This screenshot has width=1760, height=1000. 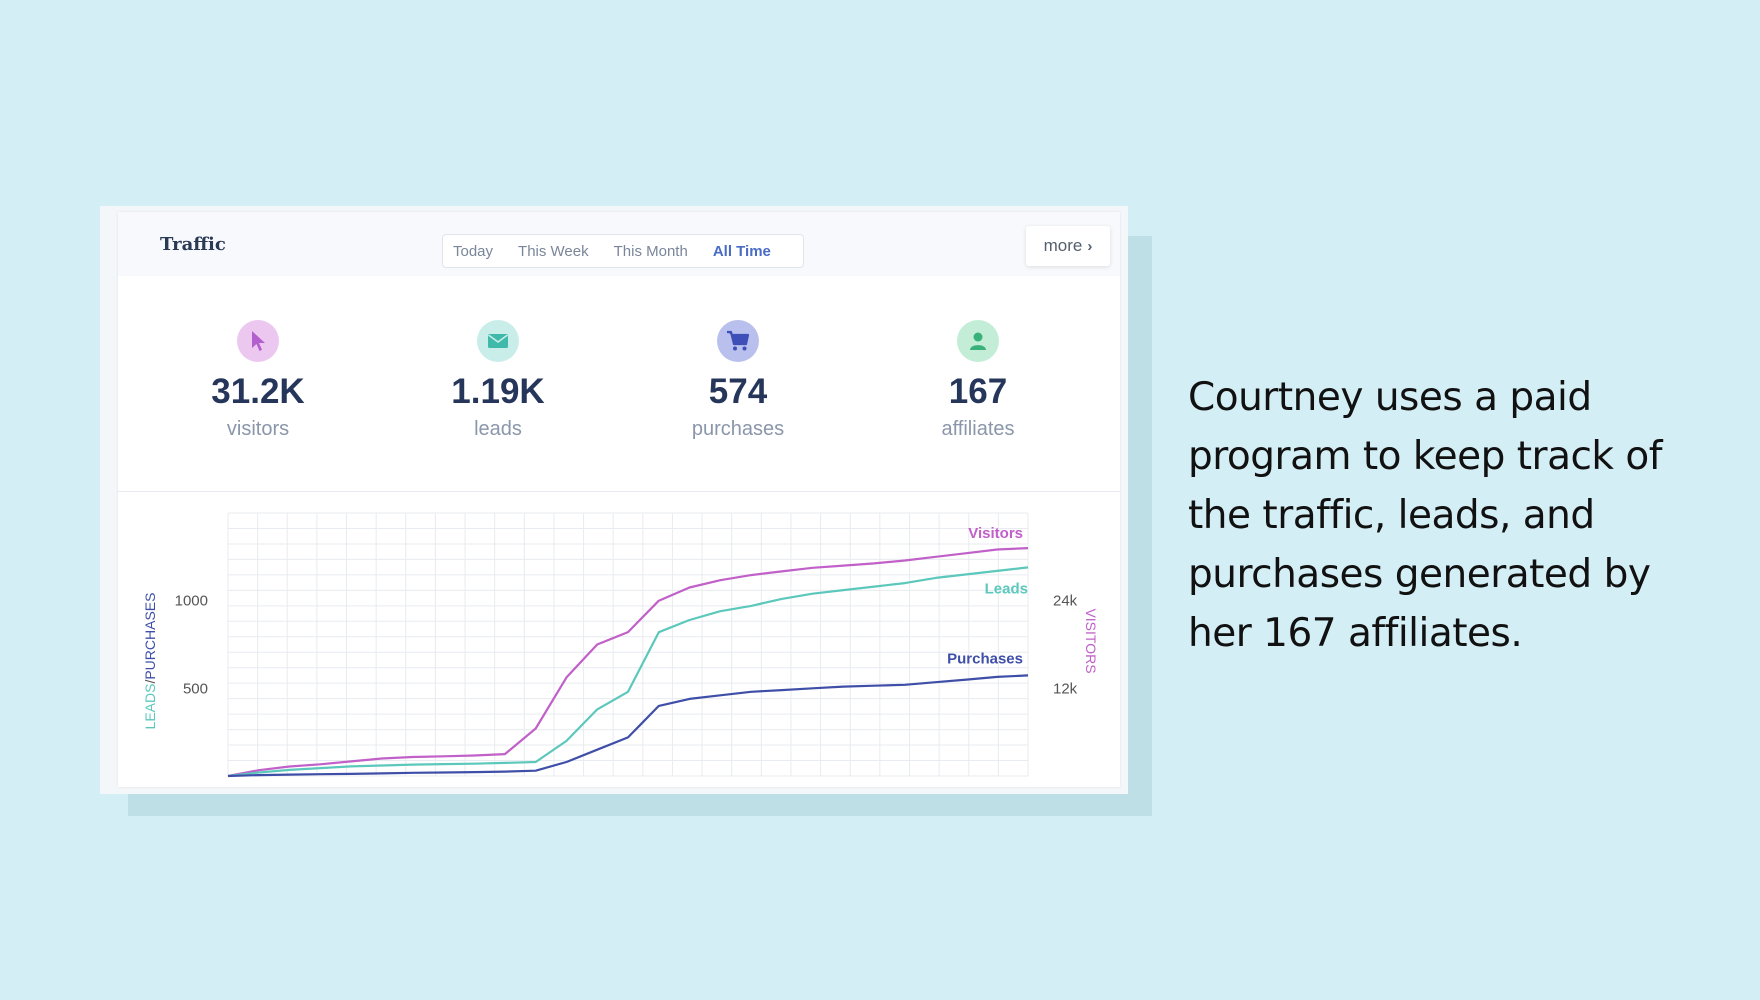 What do you see at coordinates (498, 391) in the screenshot?
I see `stat-value: 1.19K` at bounding box center [498, 391].